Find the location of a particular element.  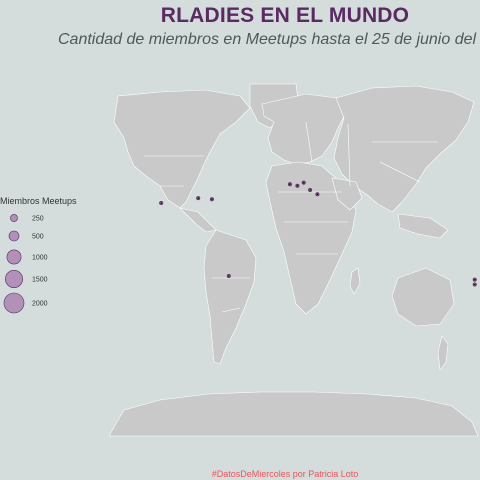

meetup-point-oceania-a is located at coordinates (474, 279).